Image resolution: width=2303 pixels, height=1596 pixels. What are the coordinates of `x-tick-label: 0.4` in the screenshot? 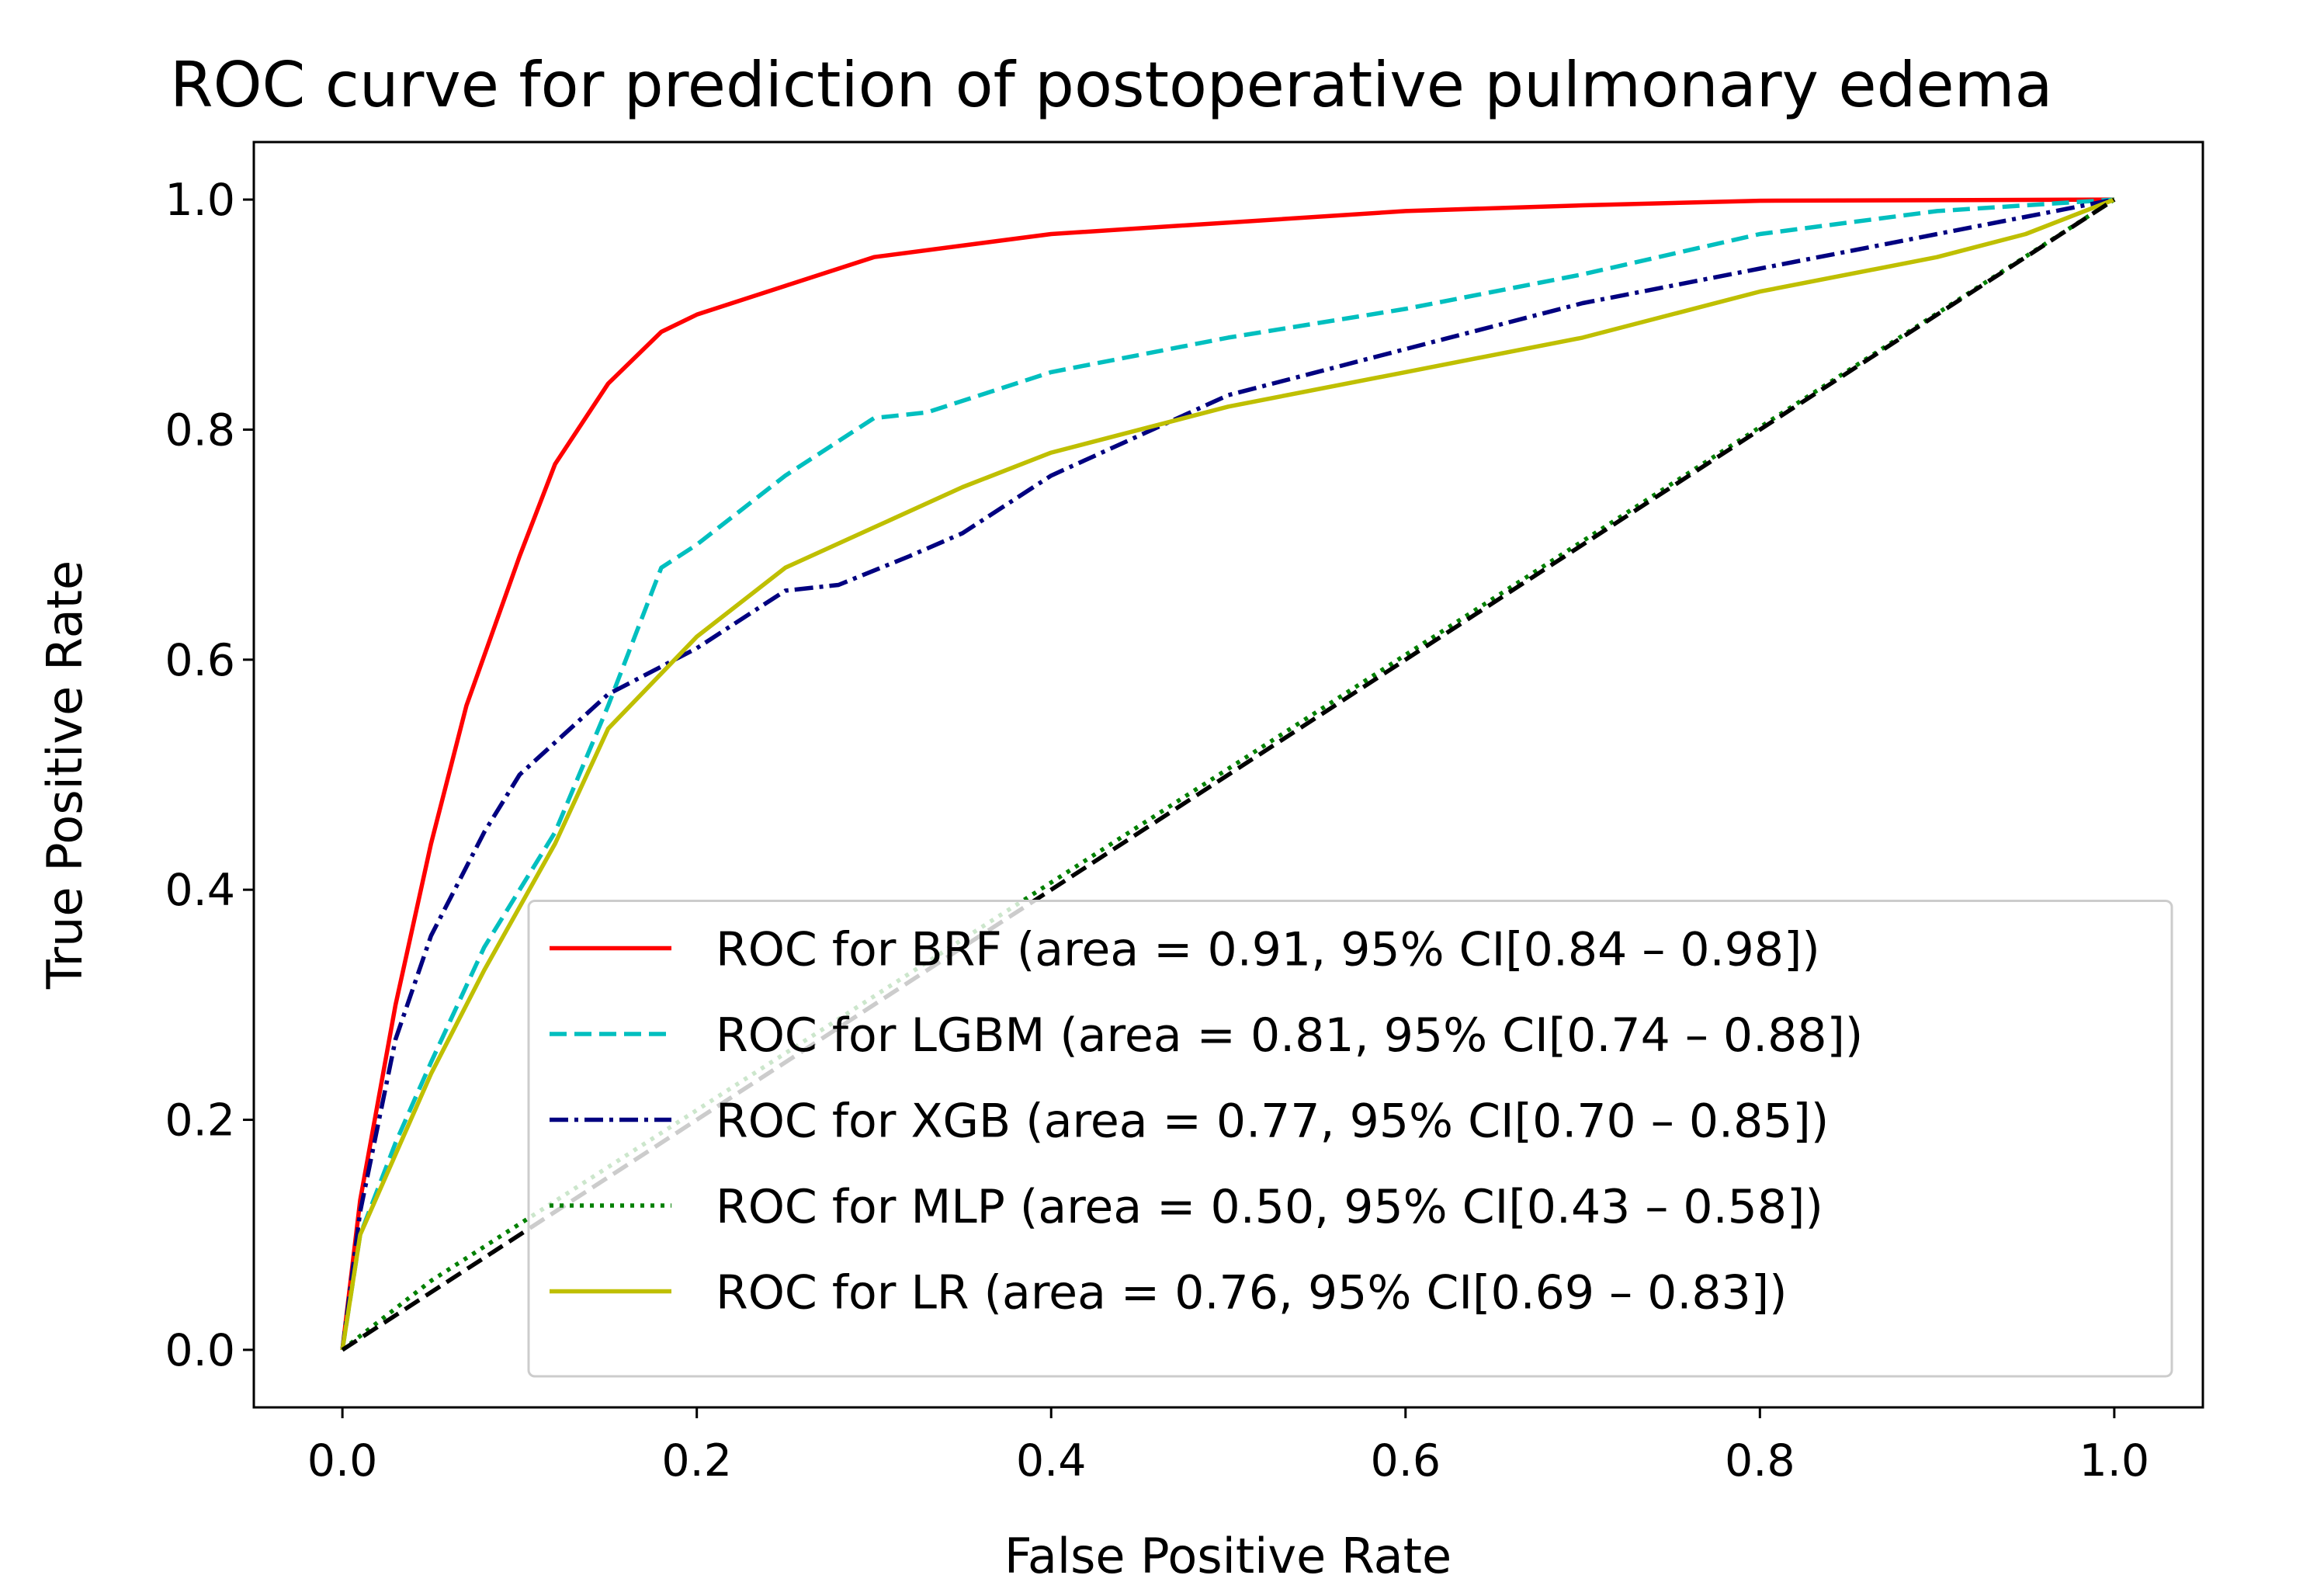 It's located at (1051, 1461).